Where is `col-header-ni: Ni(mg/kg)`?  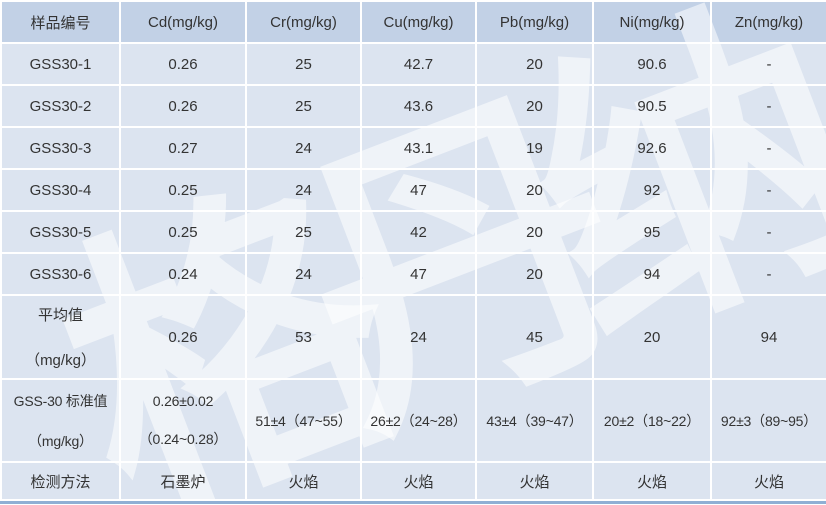
col-header-ni: Ni(mg/kg) is located at coordinates (652, 22).